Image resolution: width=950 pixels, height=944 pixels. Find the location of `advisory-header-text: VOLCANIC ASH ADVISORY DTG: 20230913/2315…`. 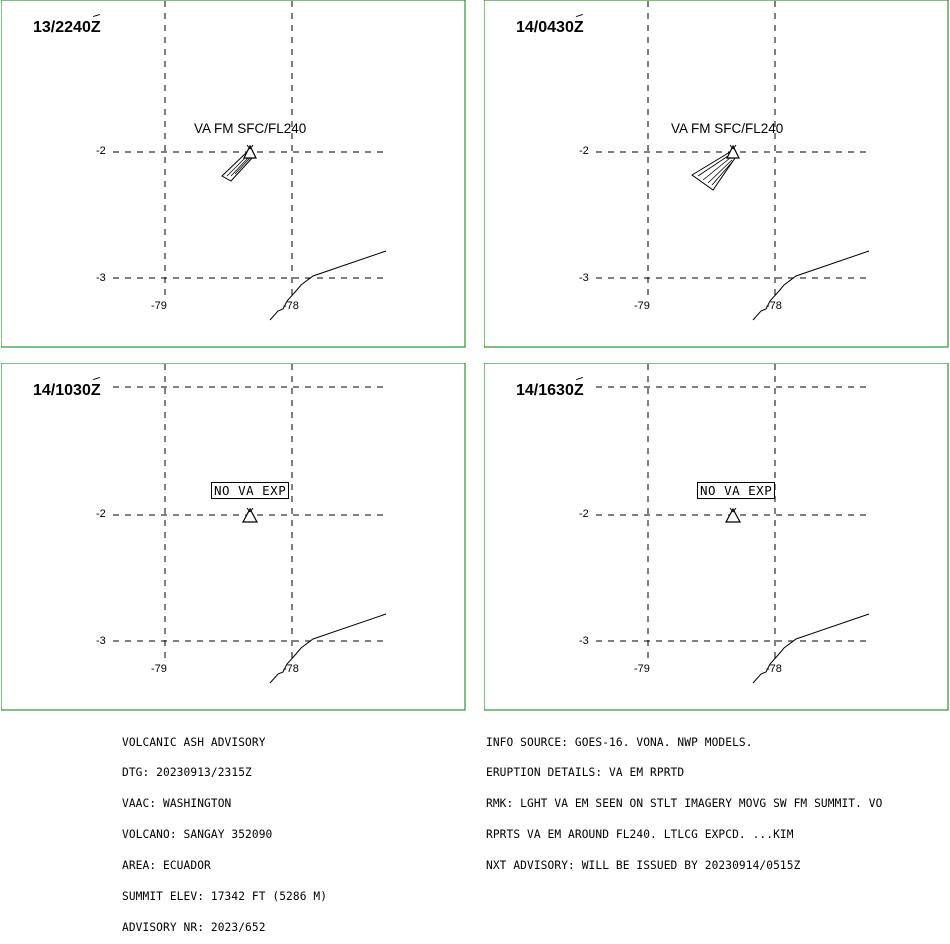

advisory-header-text: VOLCANIC ASH ADVISORY DTG: 20230913/2315… is located at coordinates (224, 830).